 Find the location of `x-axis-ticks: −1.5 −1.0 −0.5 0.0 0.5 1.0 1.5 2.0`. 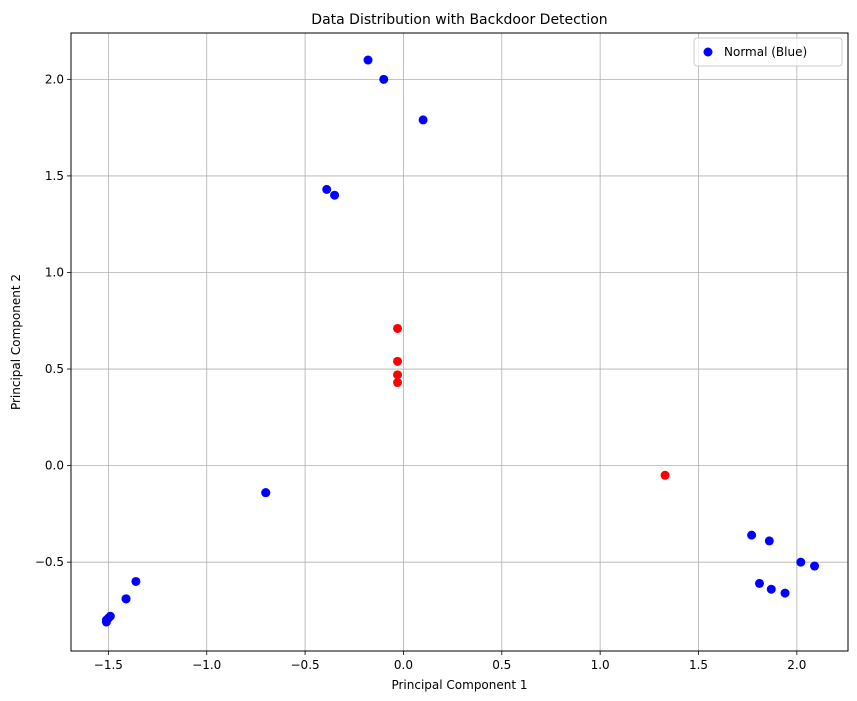

x-axis-ticks: −1.5 −1.0 −0.5 0.0 0.5 1.0 1.5 2.0 is located at coordinates (450, 661).